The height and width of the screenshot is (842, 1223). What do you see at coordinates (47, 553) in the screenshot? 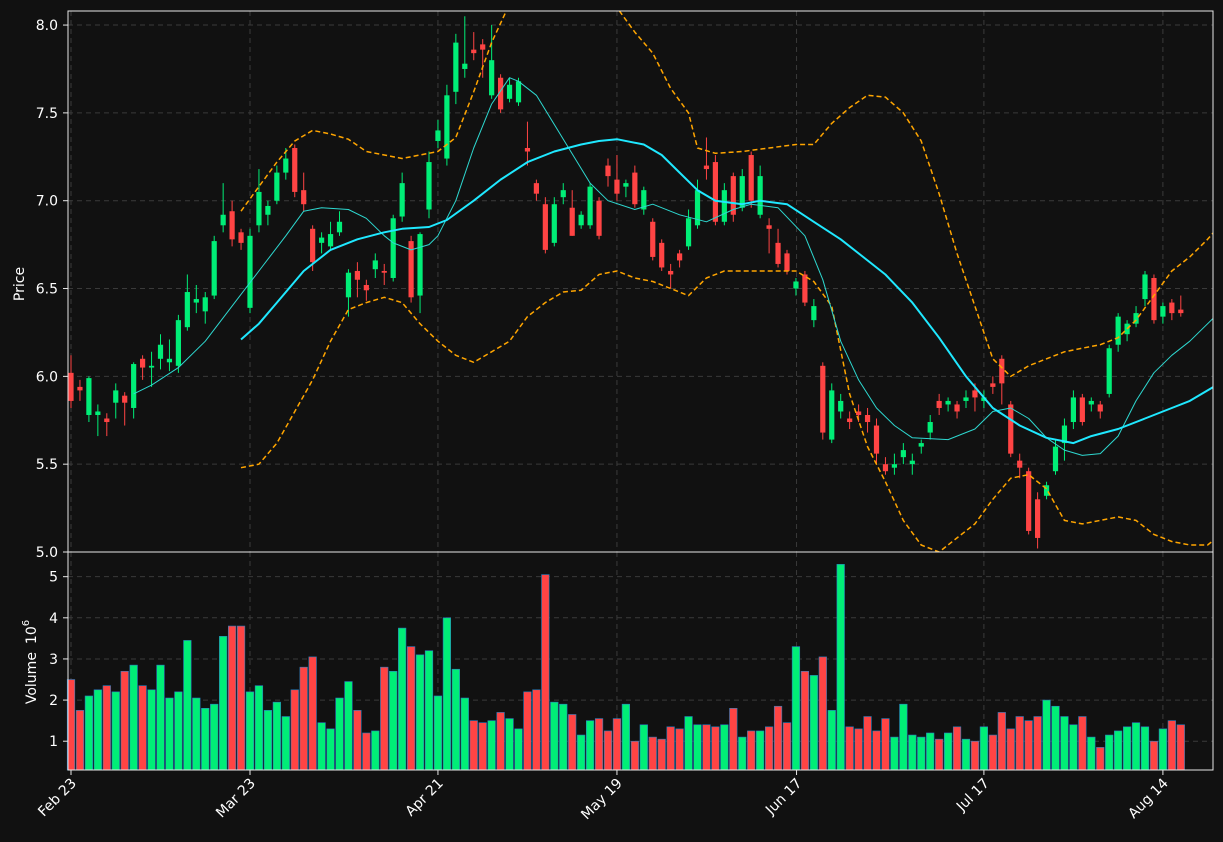
I see `price-tick-label: 5.0` at bounding box center [47, 553].